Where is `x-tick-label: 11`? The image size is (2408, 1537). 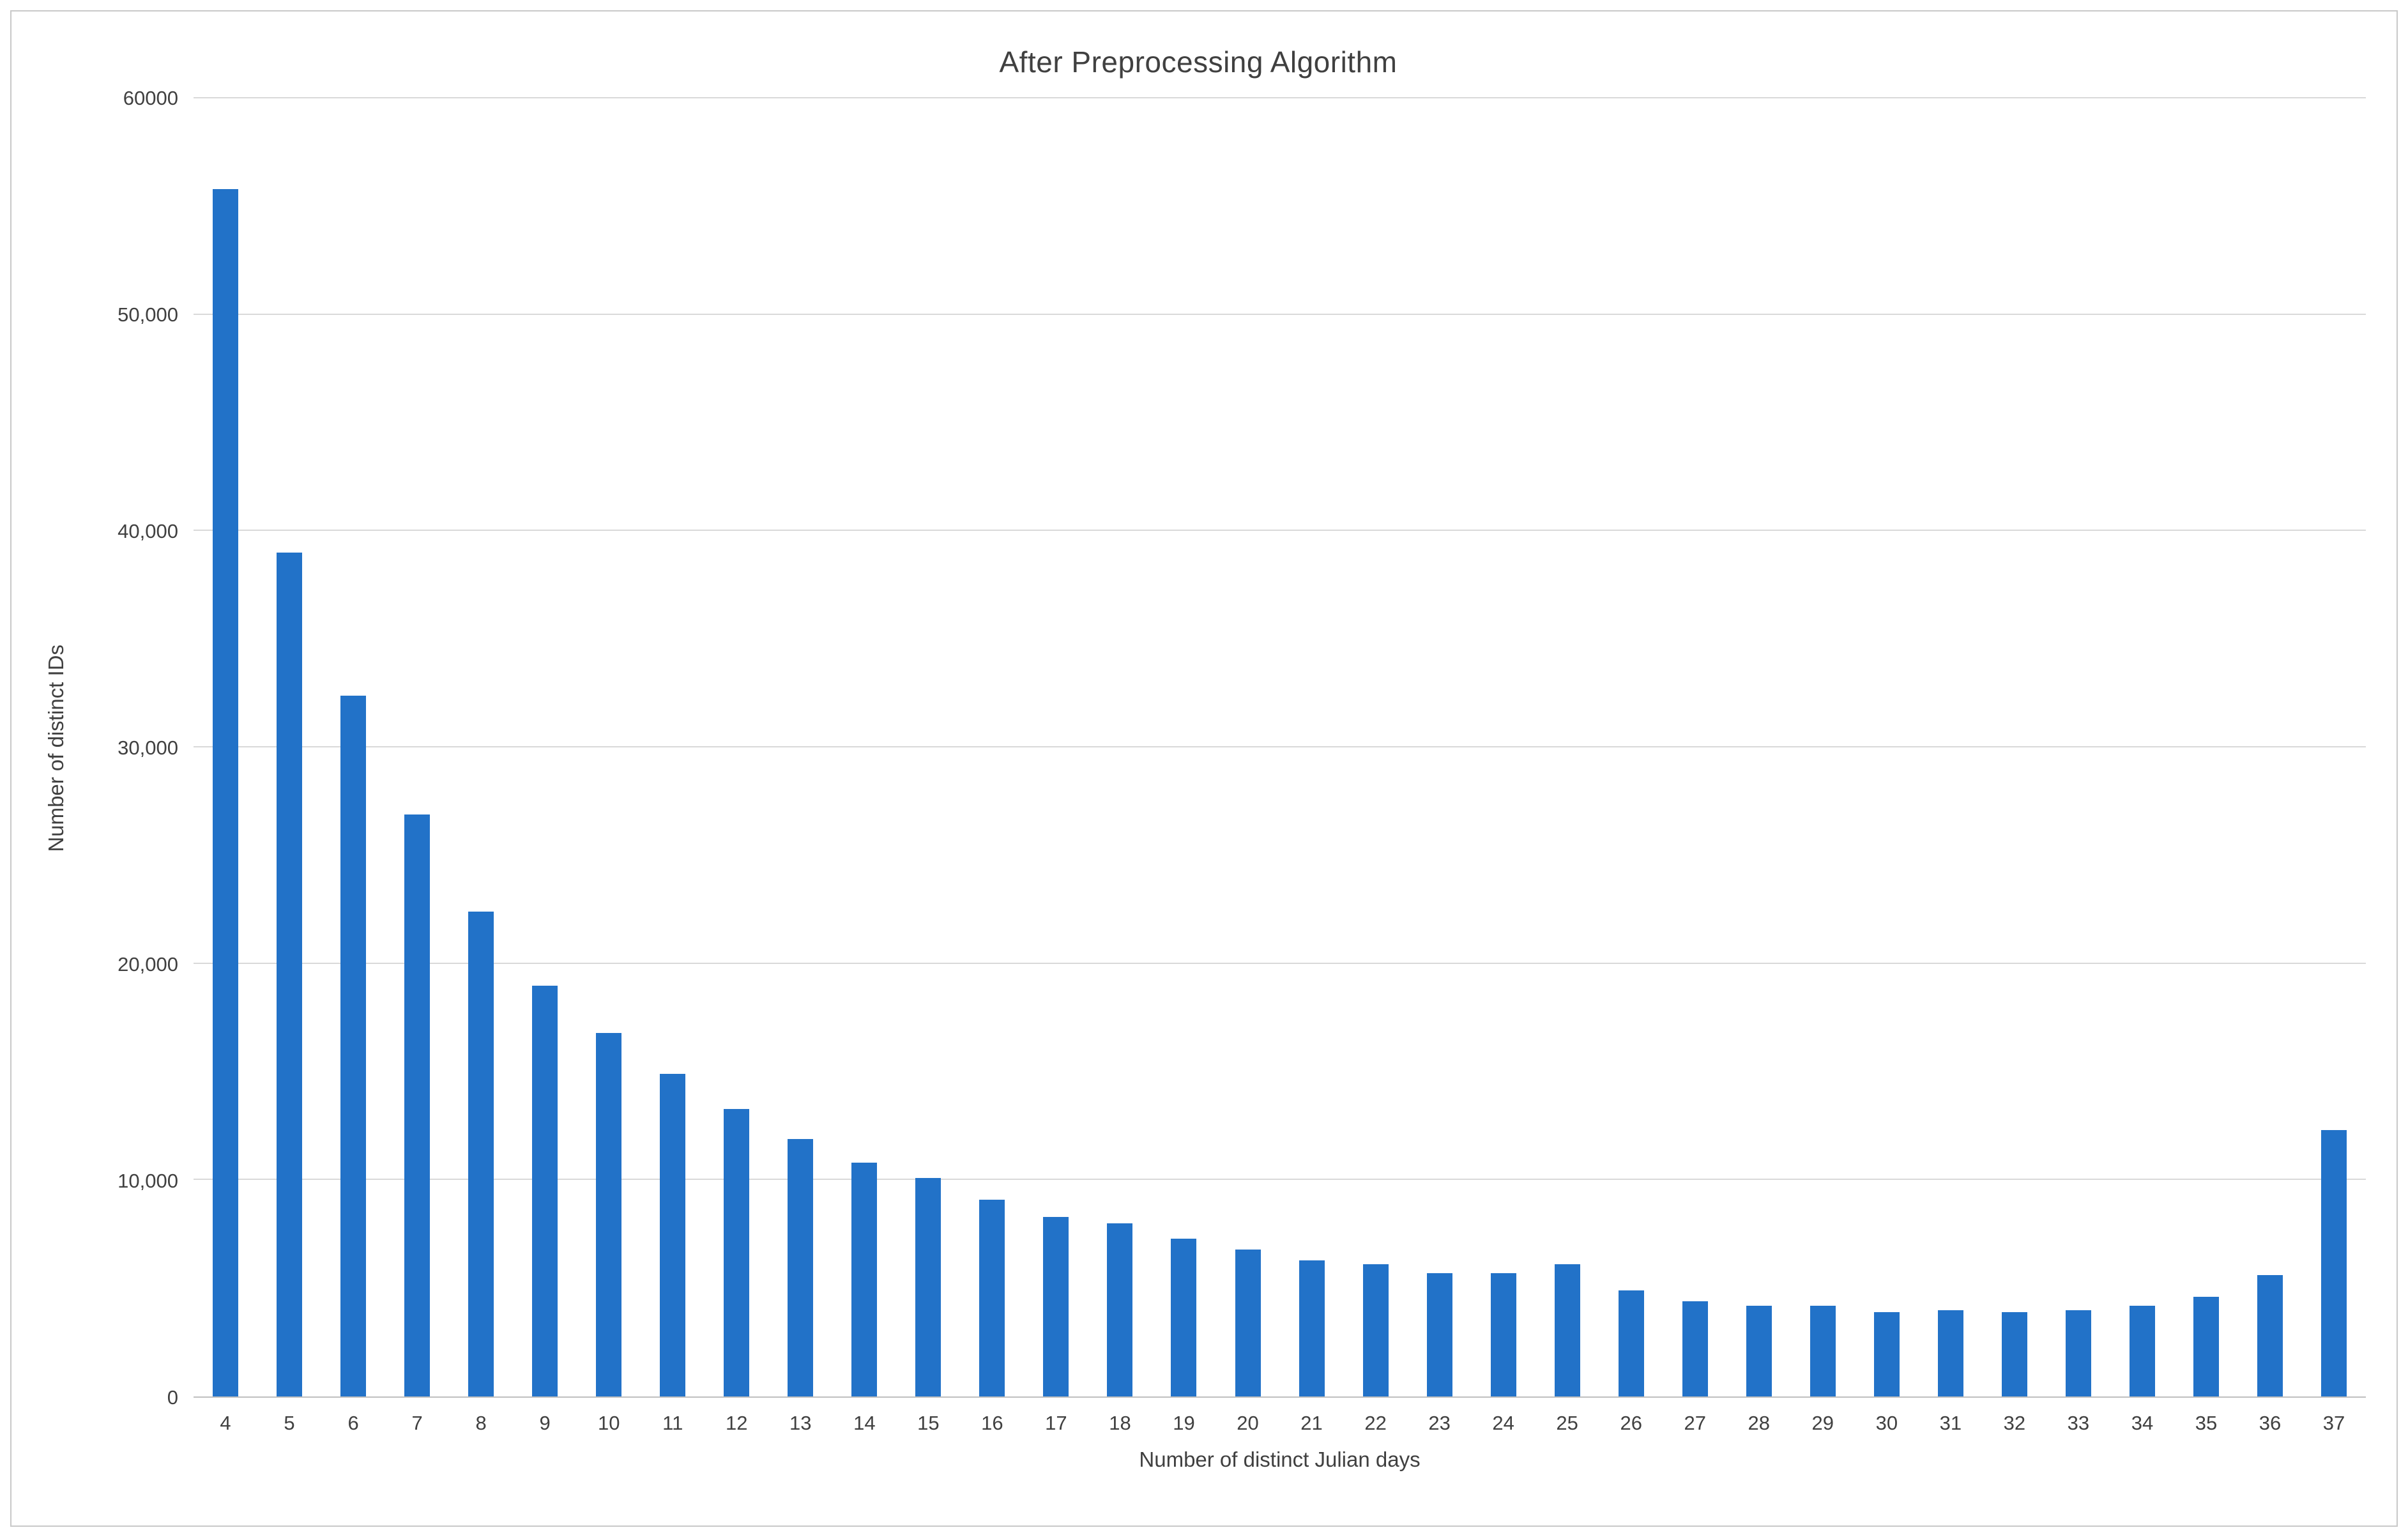
x-tick-label: 11 is located at coordinates (672, 1423).